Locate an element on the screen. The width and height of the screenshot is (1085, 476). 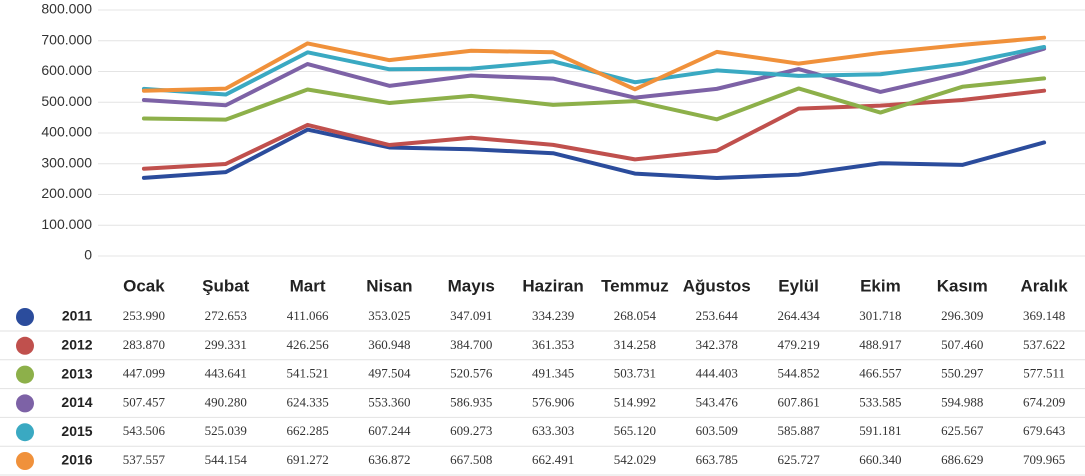
y-tick-label: 700.000 is located at coordinates (66, 39).